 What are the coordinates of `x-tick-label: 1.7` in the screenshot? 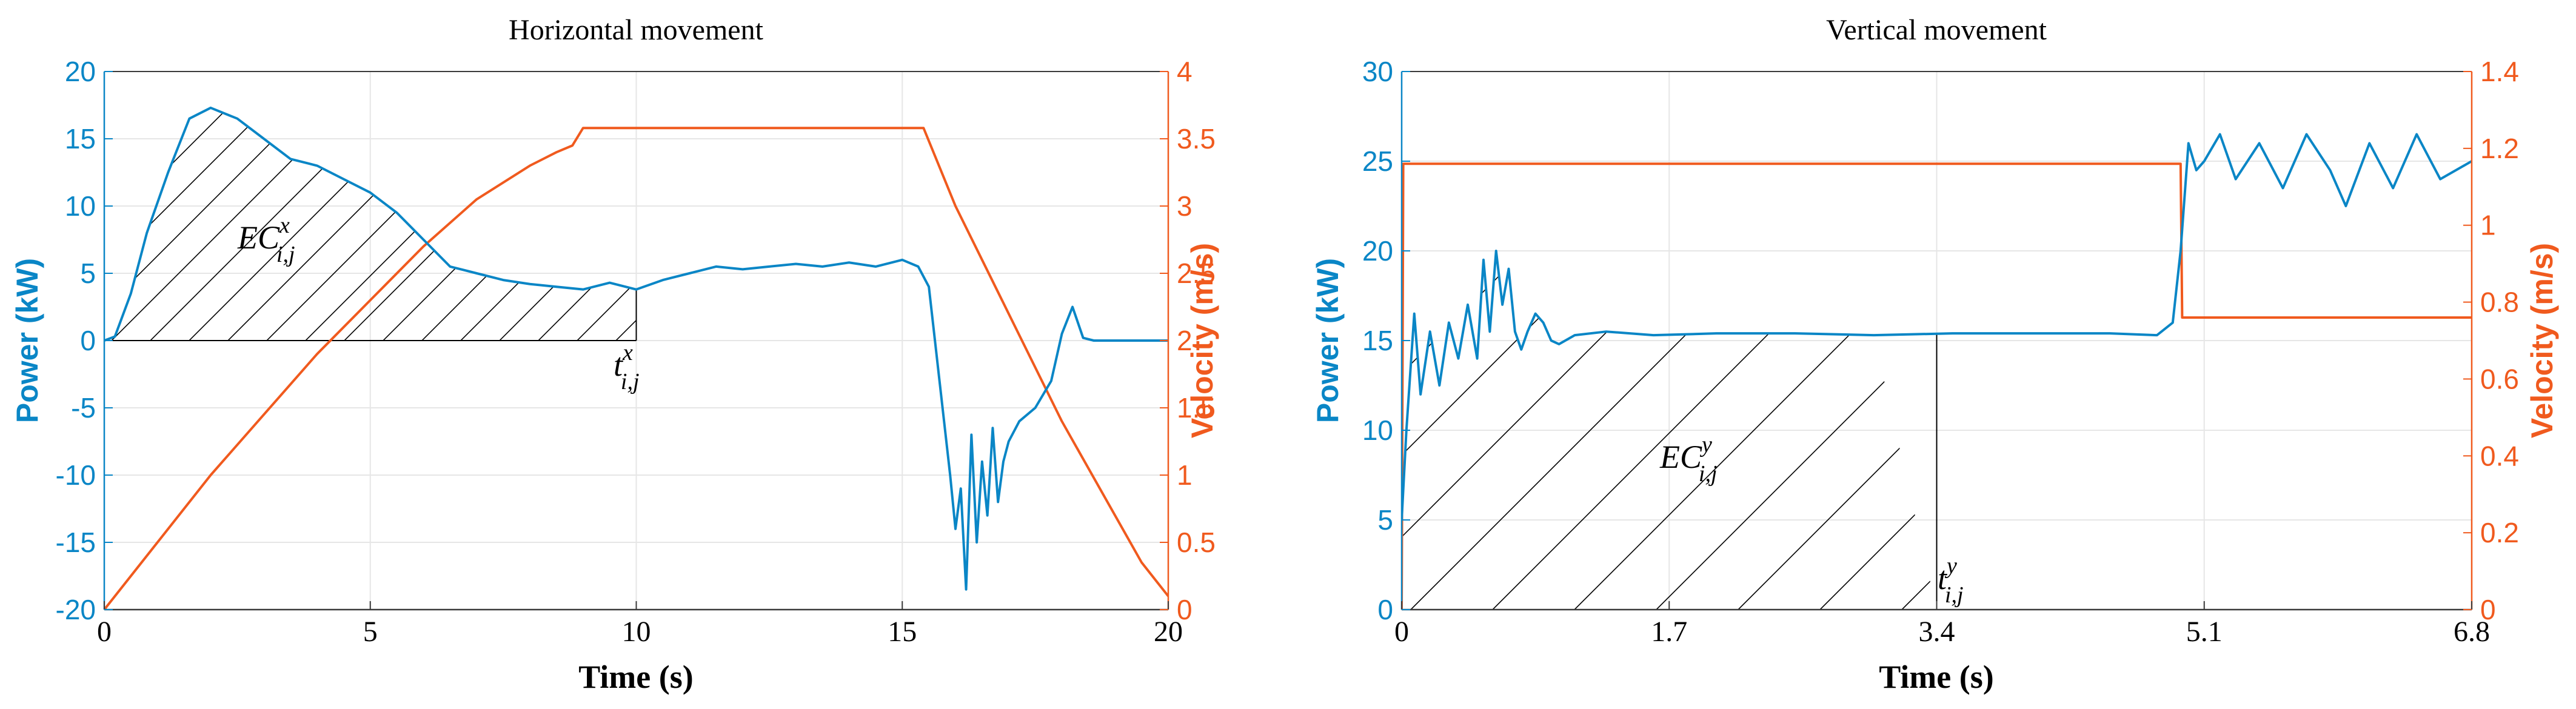 It's located at (1669, 632).